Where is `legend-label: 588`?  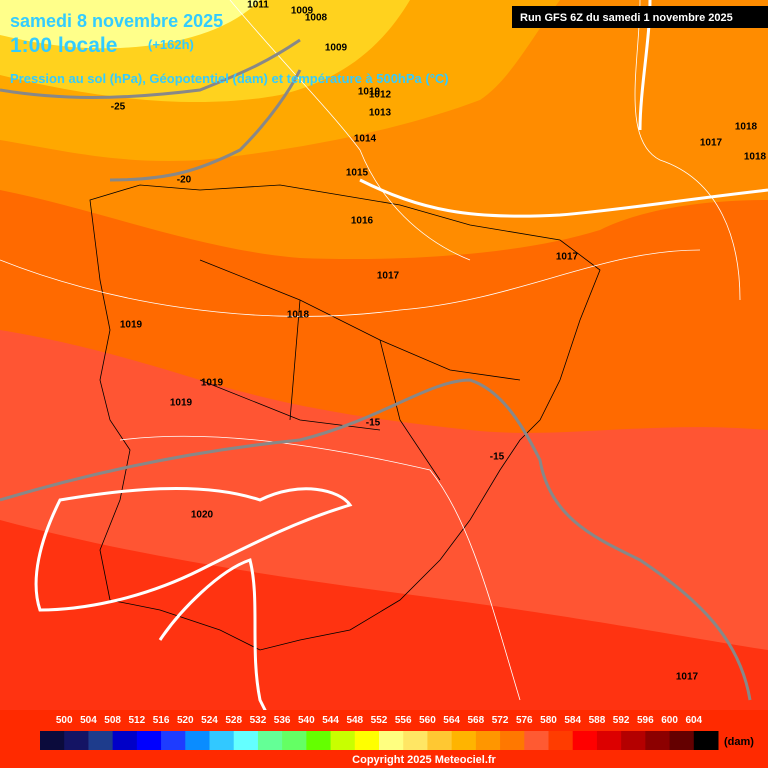 legend-label: 588 is located at coordinates (597, 720).